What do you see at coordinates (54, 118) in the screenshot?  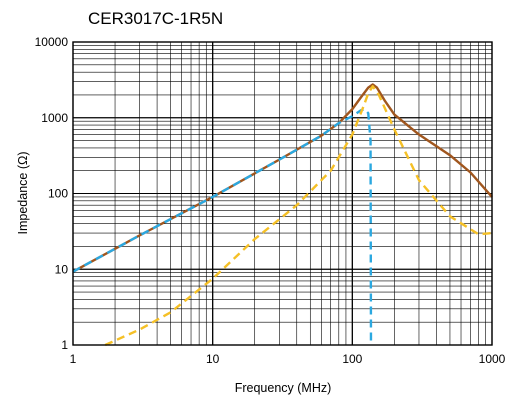 I see `y-tick-label: 1000` at bounding box center [54, 118].